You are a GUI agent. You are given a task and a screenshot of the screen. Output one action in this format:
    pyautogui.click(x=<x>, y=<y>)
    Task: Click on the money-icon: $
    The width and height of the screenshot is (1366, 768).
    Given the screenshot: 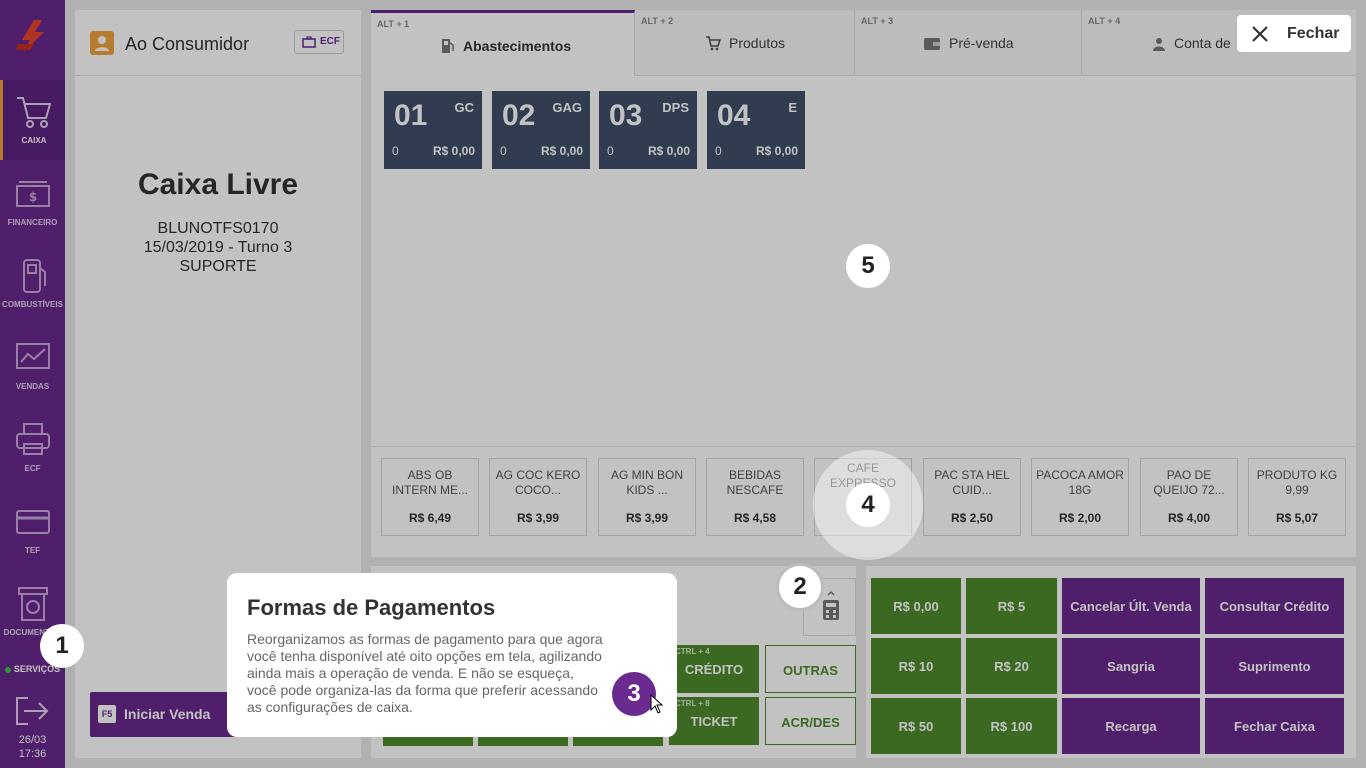 What is the action you would take?
    pyautogui.click(x=32, y=194)
    